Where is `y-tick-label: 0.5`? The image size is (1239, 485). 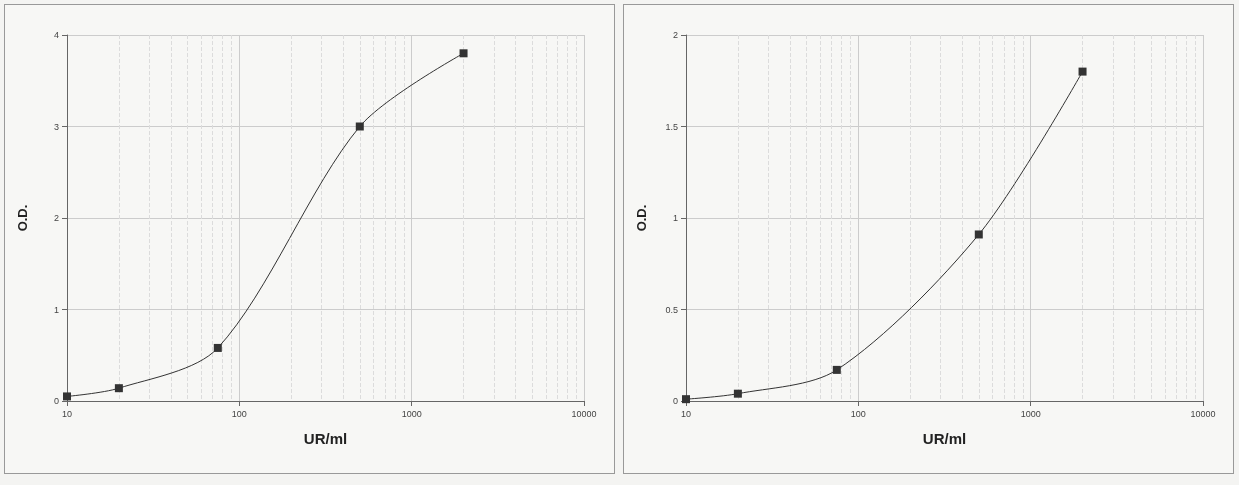
y-tick-label: 0.5 is located at coordinates (671, 309).